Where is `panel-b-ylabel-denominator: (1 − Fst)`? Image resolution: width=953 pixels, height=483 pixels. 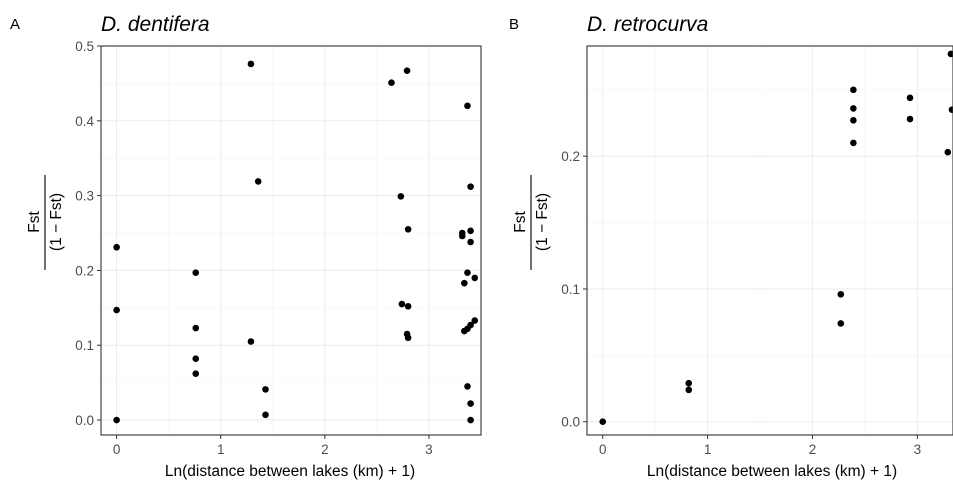 panel-b-ylabel-denominator: (1 − Fst) is located at coordinates (542, 222).